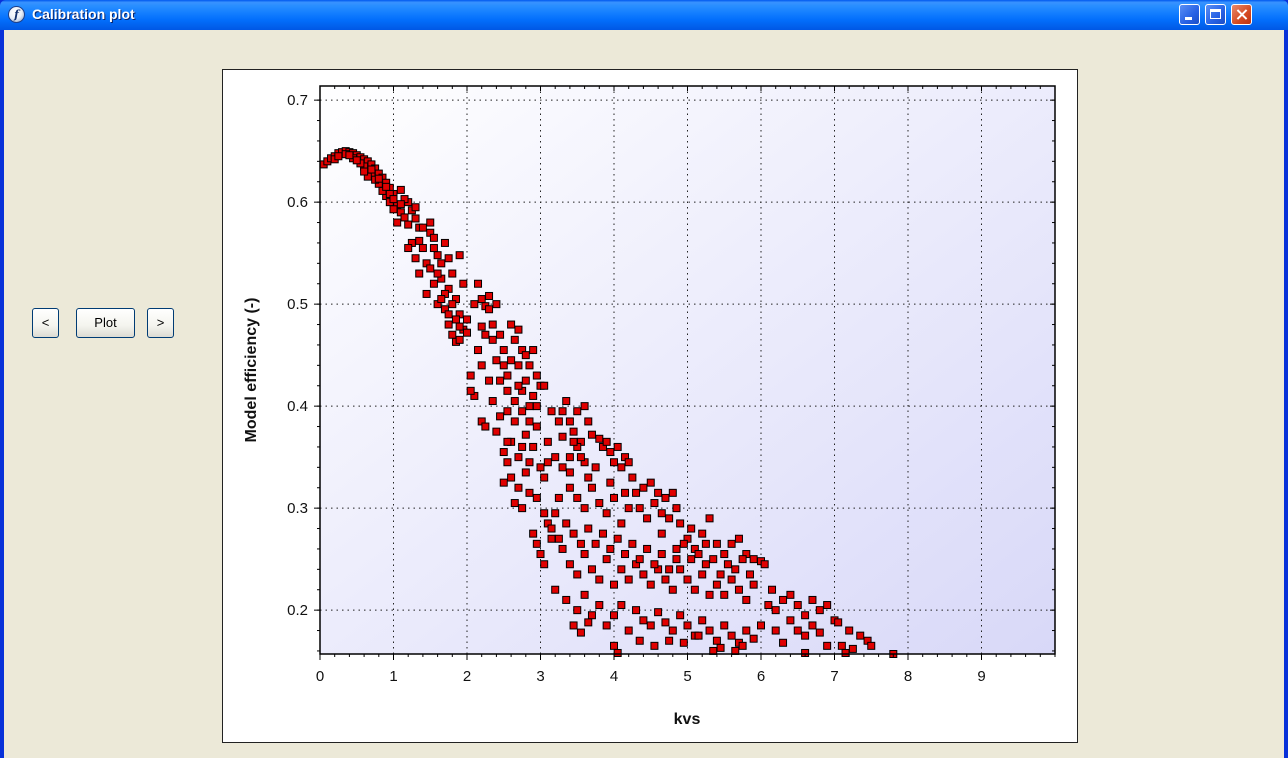 This screenshot has height=758, width=1288. Describe the element at coordinates (105, 323) in the screenshot. I see `plot-button: Plot` at that location.